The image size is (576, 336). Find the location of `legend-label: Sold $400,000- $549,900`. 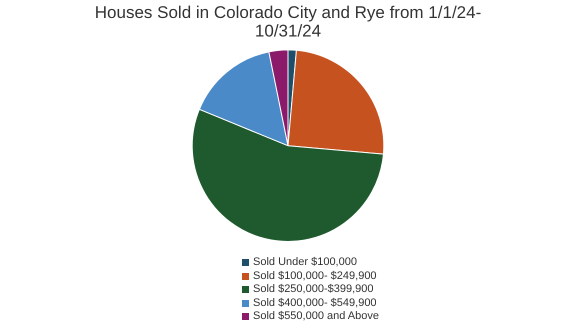

legend-label: Sold $400,000- $549,900 is located at coordinates (315, 303).